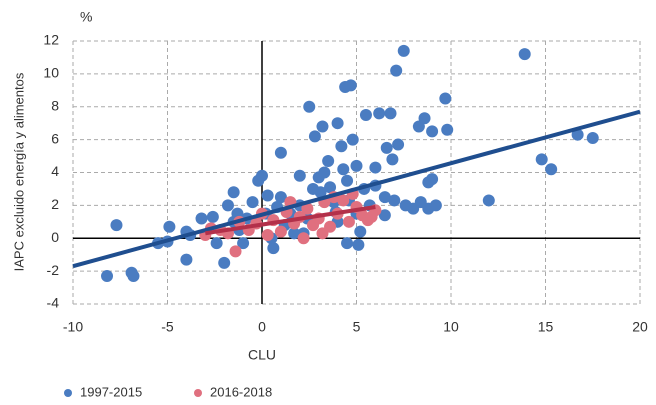 The height and width of the screenshot is (405, 656). Describe the element at coordinates (357, 327) in the screenshot. I see `x-tick-label: 5` at that location.